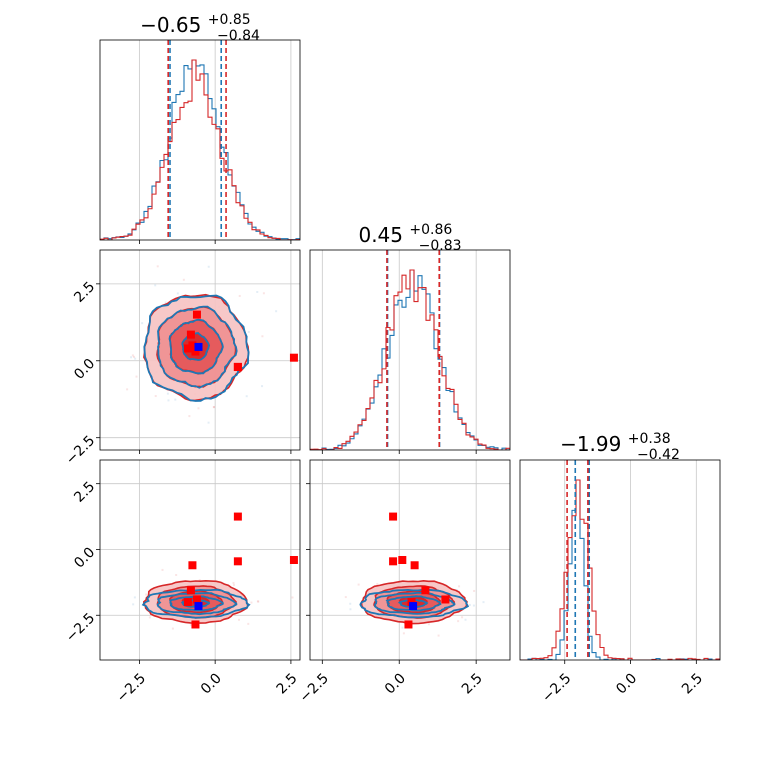  I want to click on title-param-2-minus: −0.42, so click(658, 455).